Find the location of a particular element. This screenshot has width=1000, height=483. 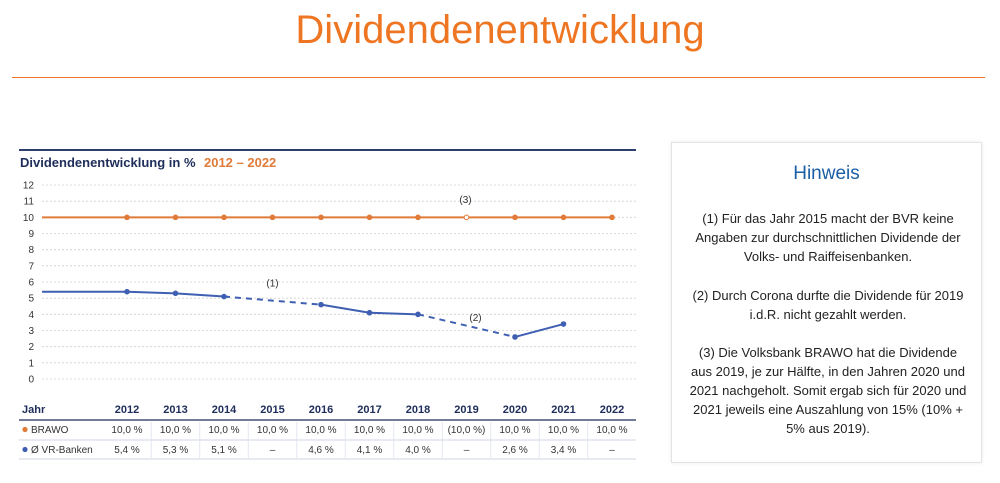

annotation-label: (2) is located at coordinates (475, 318).